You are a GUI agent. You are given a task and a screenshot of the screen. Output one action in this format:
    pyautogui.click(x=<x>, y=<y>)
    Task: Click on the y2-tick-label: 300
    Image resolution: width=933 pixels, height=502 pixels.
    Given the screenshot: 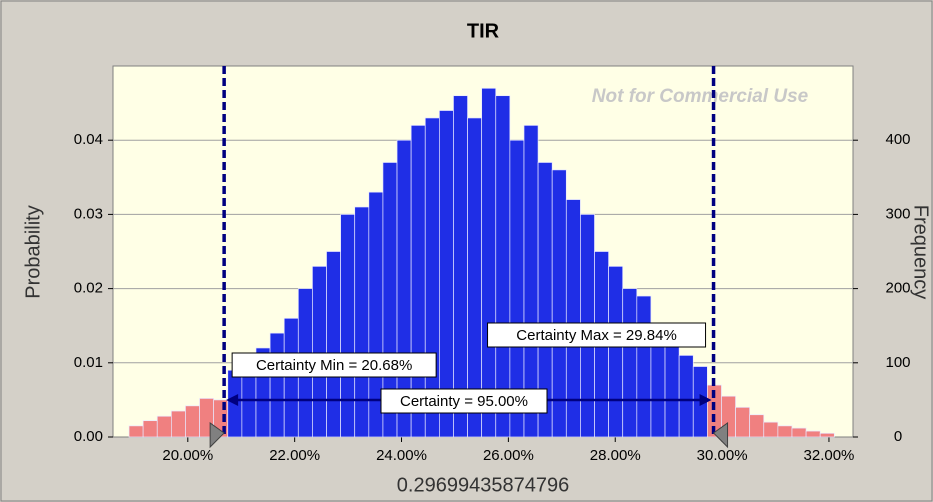 What is the action you would take?
    pyautogui.click(x=897, y=213)
    